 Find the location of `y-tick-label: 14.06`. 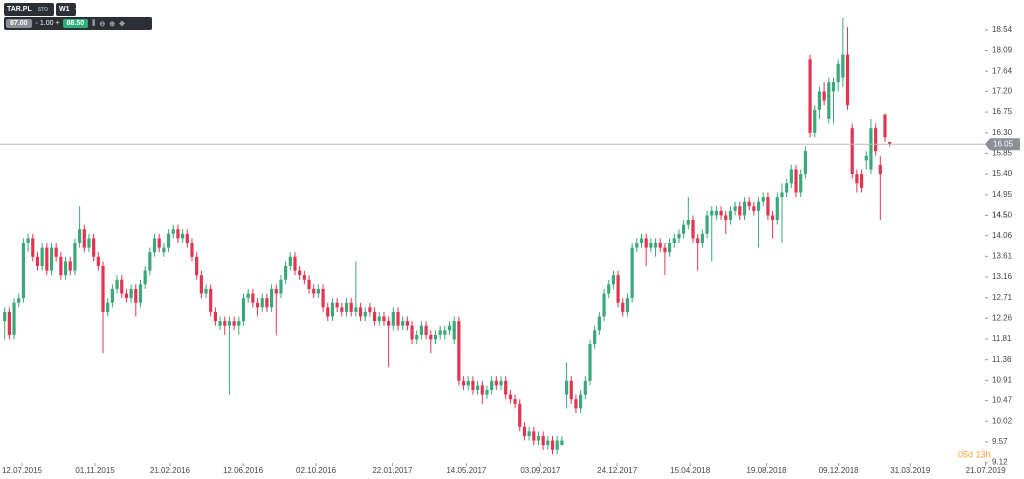

y-tick-label: 14.06 is located at coordinates (1002, 235).